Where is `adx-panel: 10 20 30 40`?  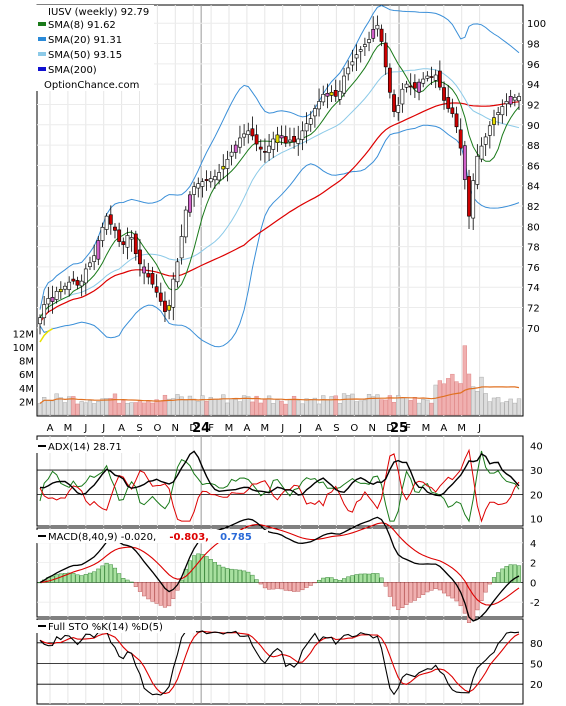
adx-panel: 10 20 30 40 is located at coordinates (290, 484).